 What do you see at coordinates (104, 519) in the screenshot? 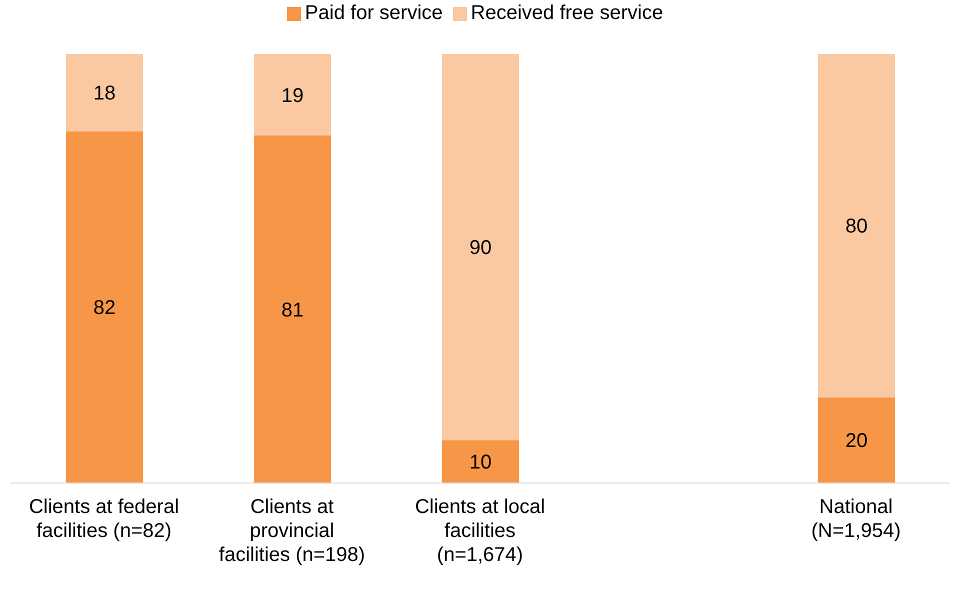
I see `x-tick-label: Clients at federal facilities (n=82)` at bounding box center [104, 519].